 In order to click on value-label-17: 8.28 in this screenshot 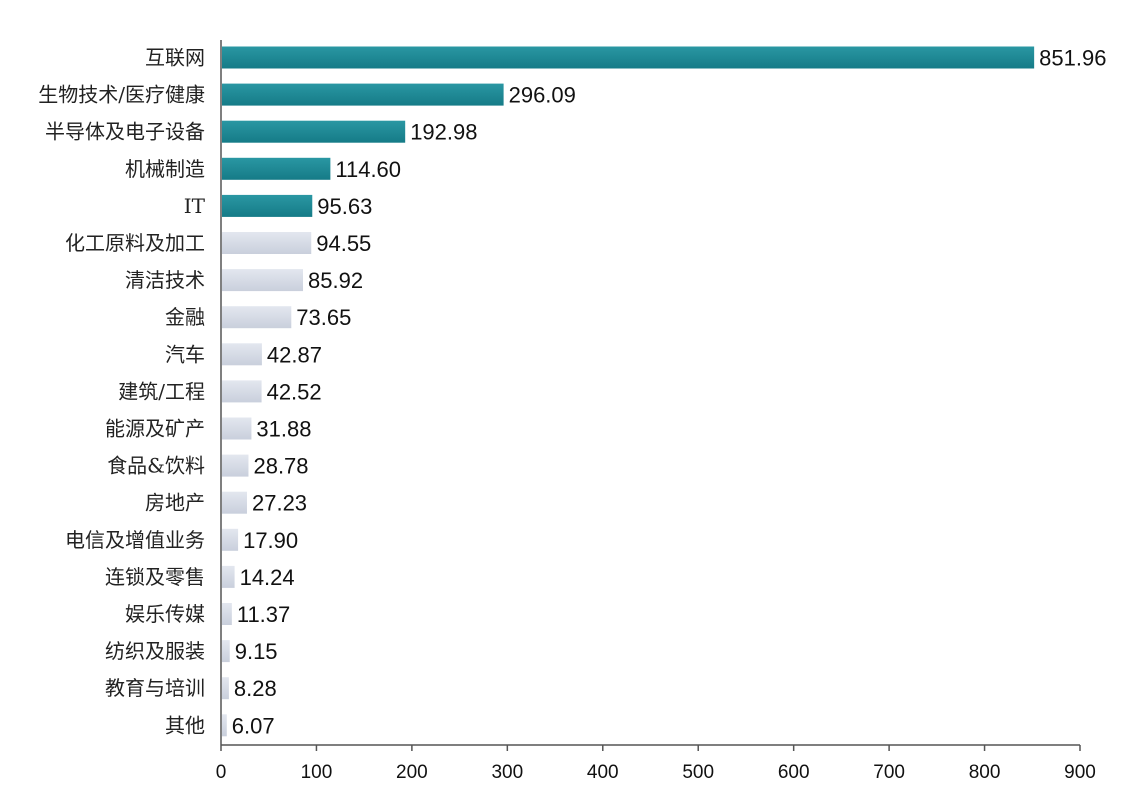, I will do `click(255, 688)`.